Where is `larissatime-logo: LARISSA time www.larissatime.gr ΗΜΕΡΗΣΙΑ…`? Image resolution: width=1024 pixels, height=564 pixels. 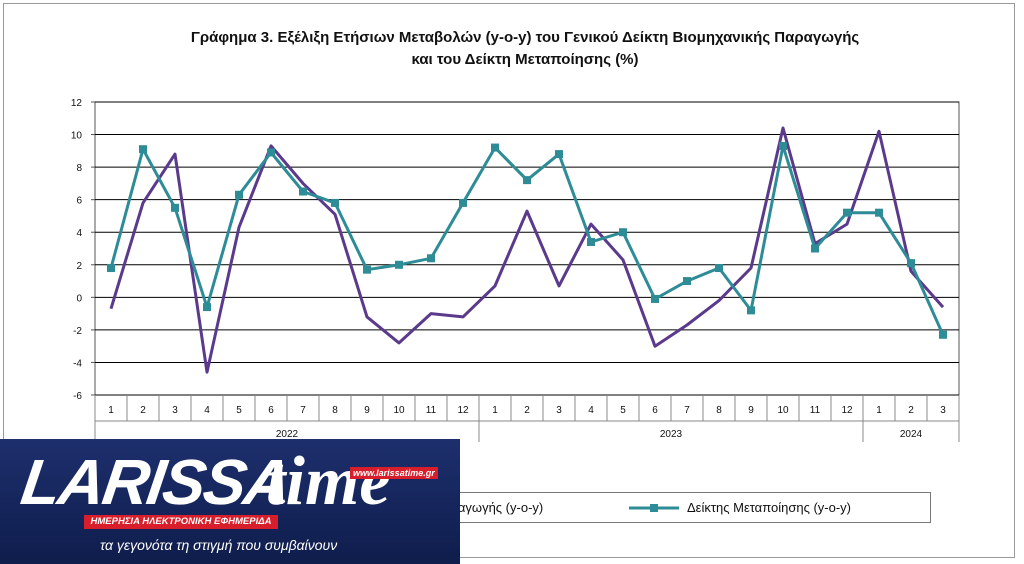
larissatime-logo: LARISSA time www.larissatime.gr ΗΜΕΡΗΣΙΑ… is located at coordinates (230, 501).